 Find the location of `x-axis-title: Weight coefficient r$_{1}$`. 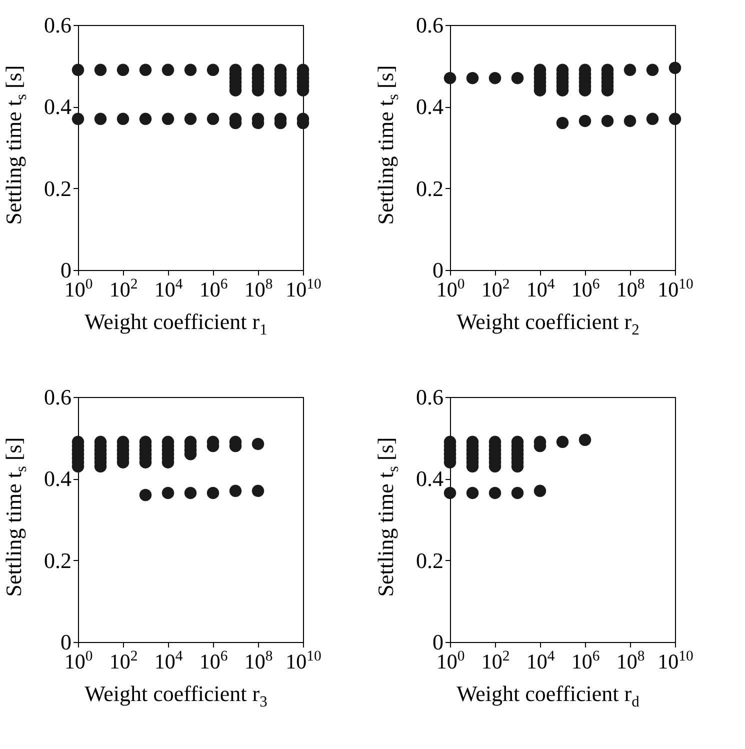

x-axis-title: Weight coefficient r$_{1}$ is located at coordinates (176, 324).